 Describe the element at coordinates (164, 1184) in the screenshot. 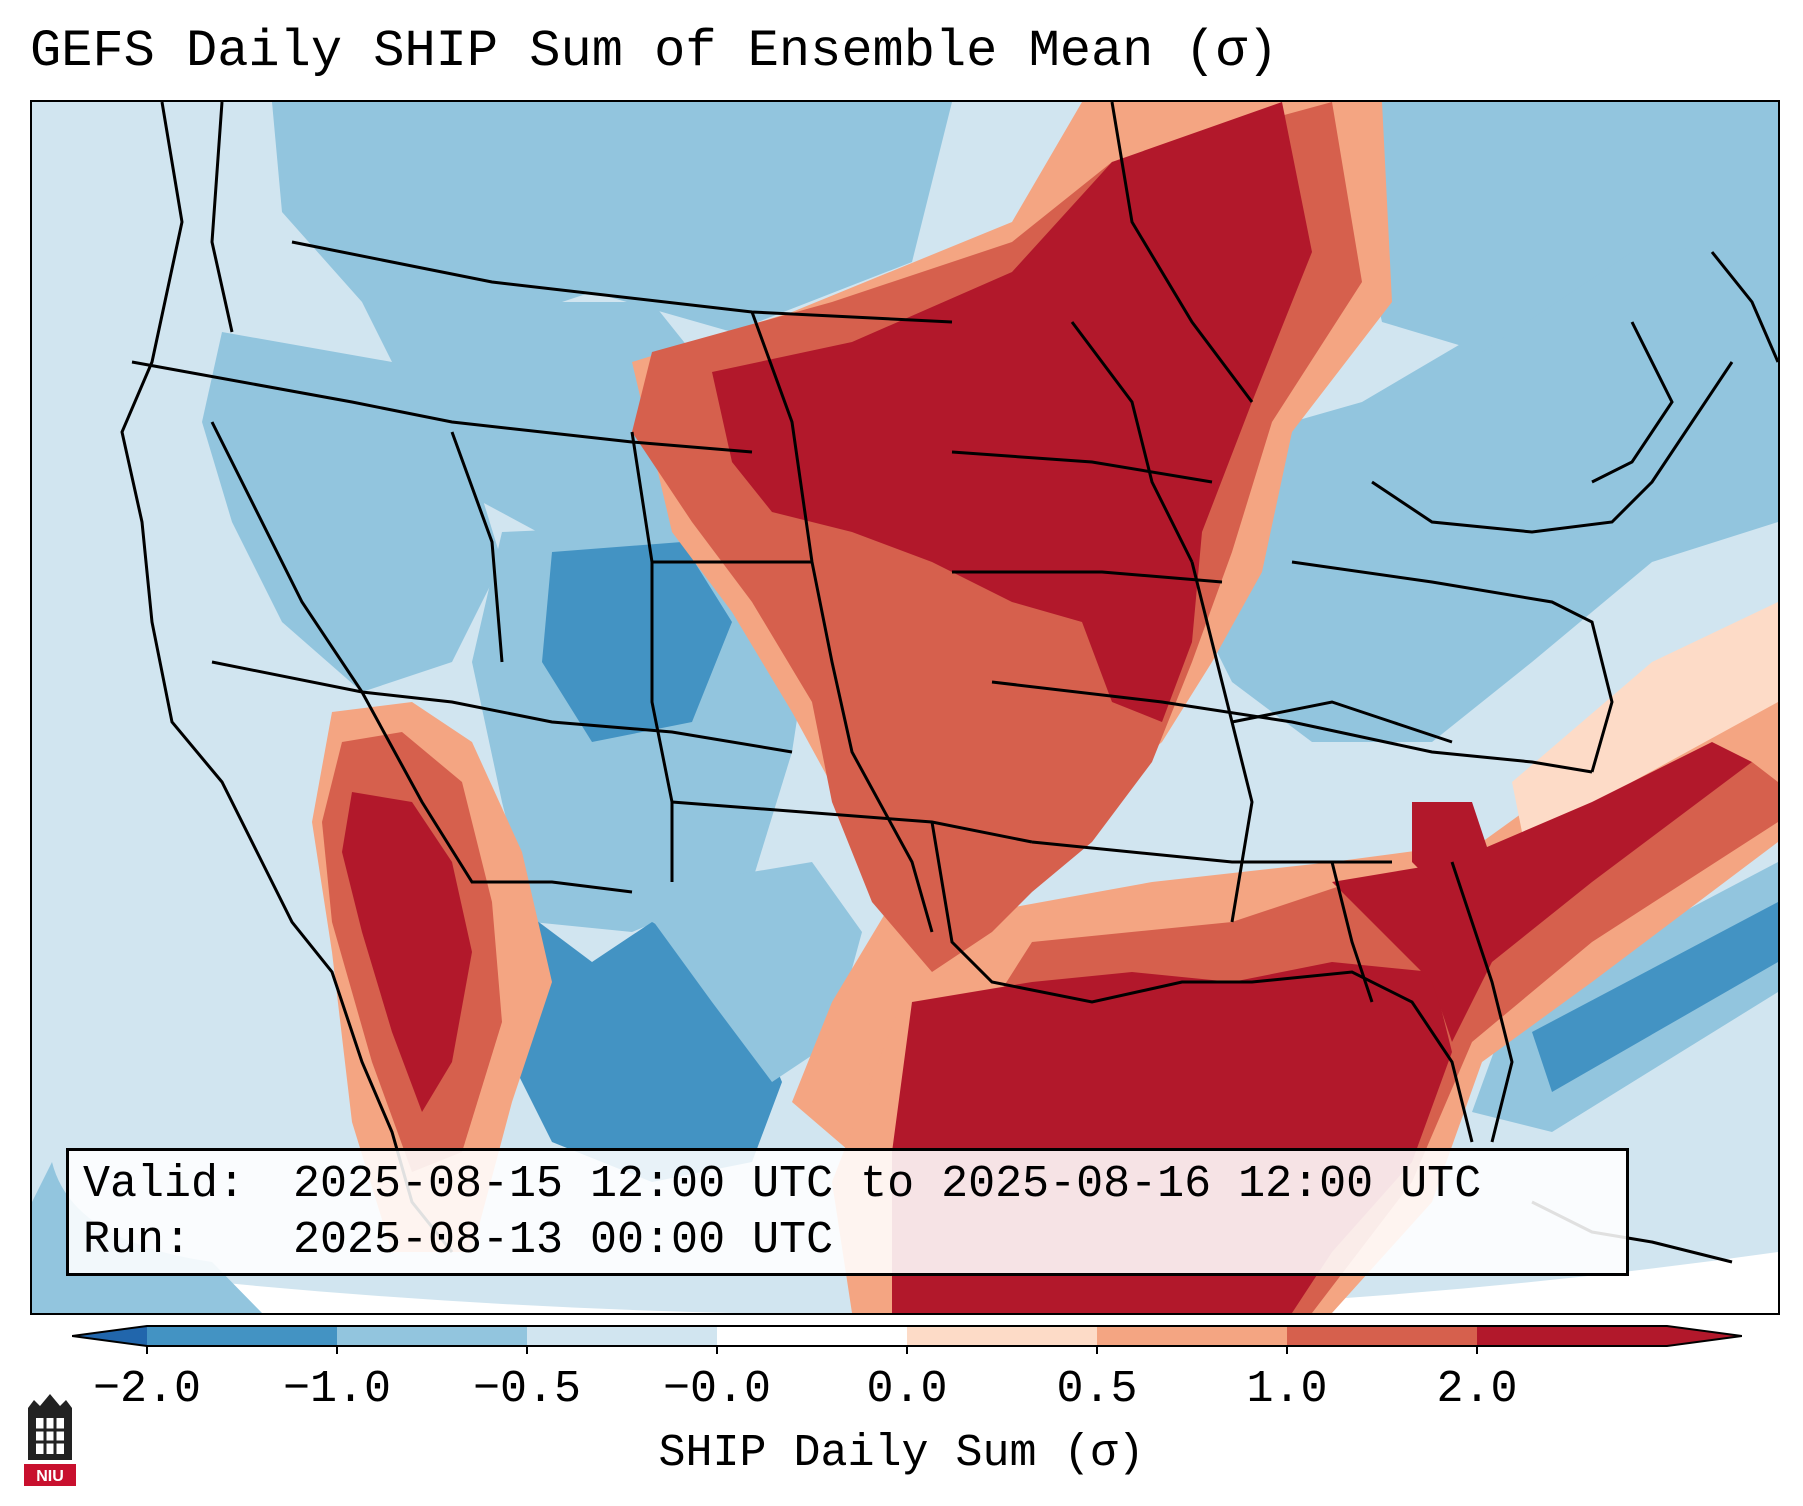

I see `valid-label: Valid:` at that location.